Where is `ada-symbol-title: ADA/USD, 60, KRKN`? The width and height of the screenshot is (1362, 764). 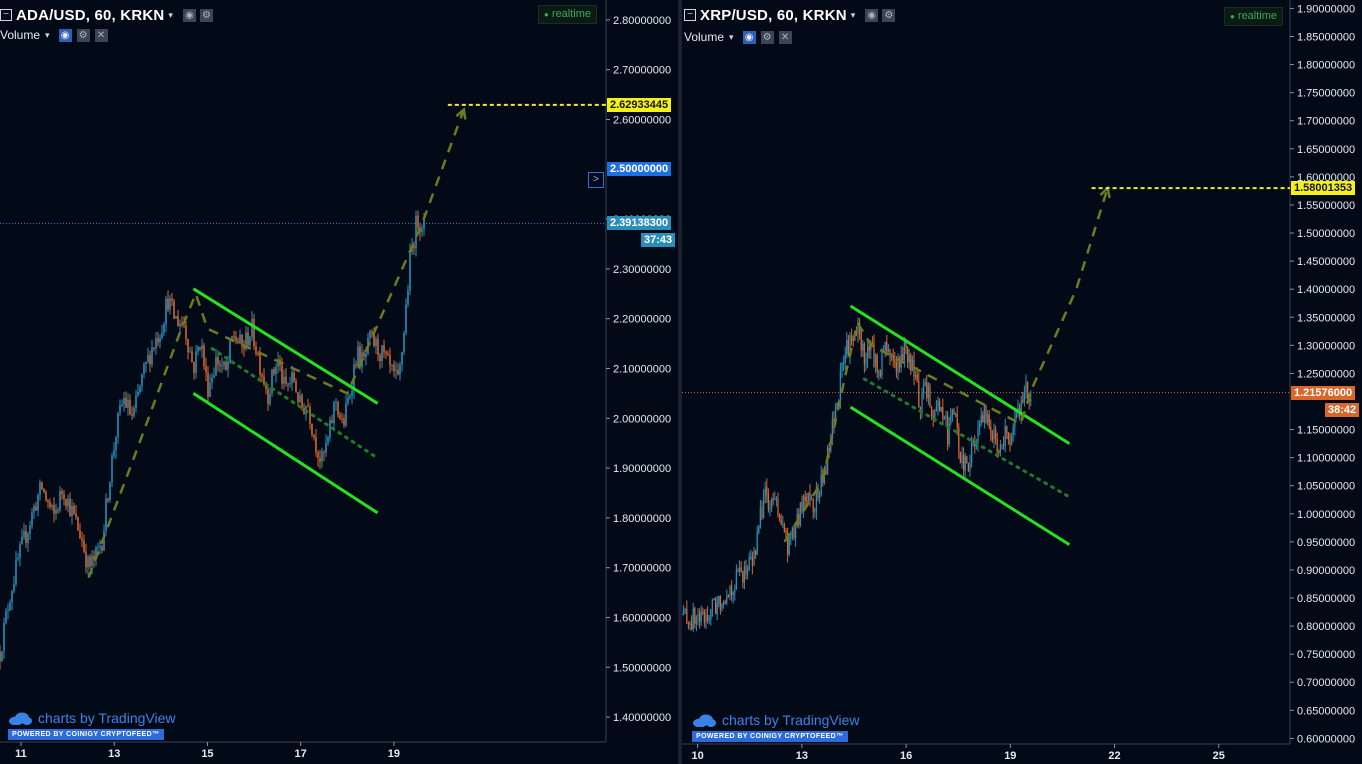
ada-symbol-title: ADA/USD, 60, KRKN is located at coordinates (90, 15).